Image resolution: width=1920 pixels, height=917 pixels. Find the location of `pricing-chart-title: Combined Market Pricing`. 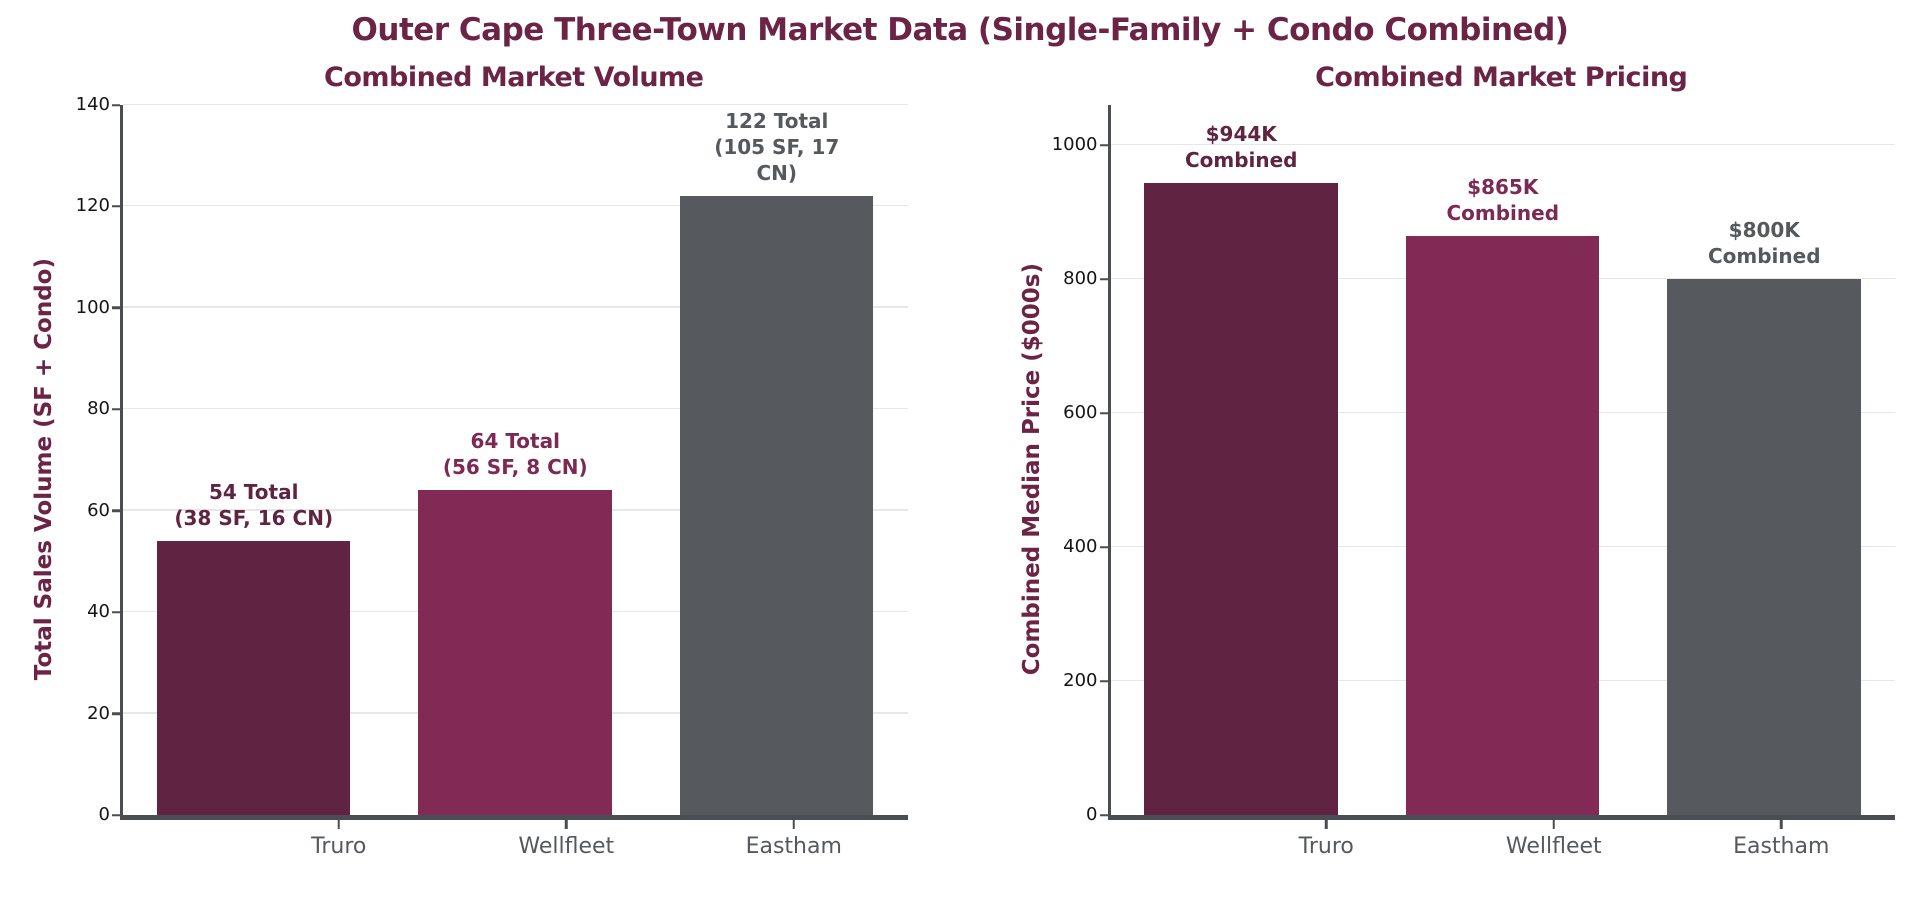

pricing-chart-title: Combined Market Pricing is located at coordinates (1501, 77).